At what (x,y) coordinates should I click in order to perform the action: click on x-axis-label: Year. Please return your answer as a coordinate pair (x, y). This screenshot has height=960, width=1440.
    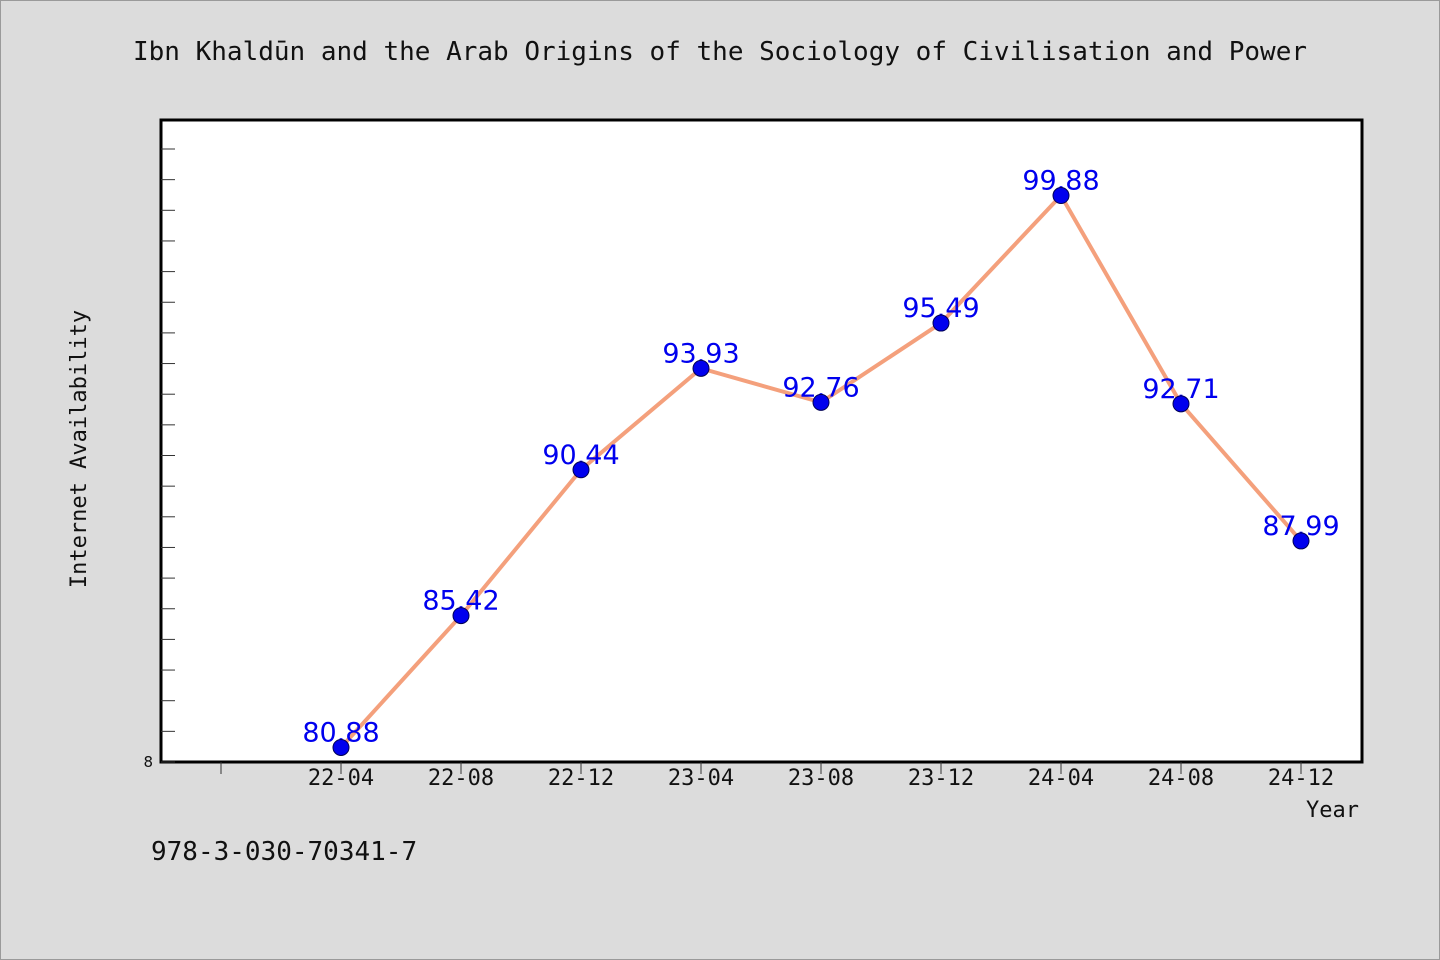
    Looking at the image, I should click on (1332, 810).